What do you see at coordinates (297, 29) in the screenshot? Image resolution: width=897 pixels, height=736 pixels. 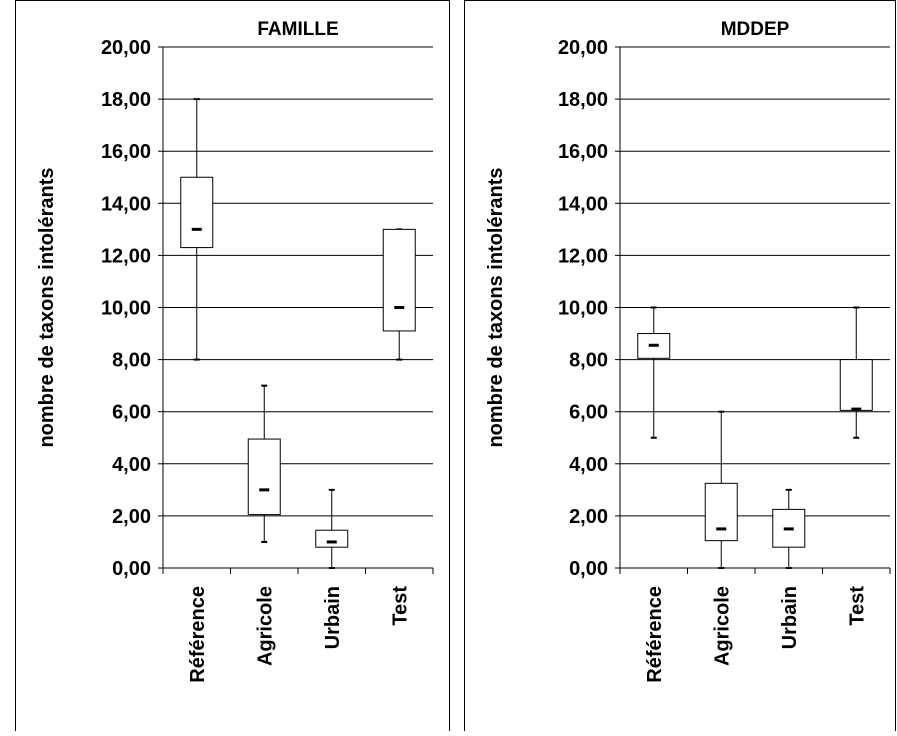 I see `chart-title: FAMILLE` at bounding box center [297, 29].